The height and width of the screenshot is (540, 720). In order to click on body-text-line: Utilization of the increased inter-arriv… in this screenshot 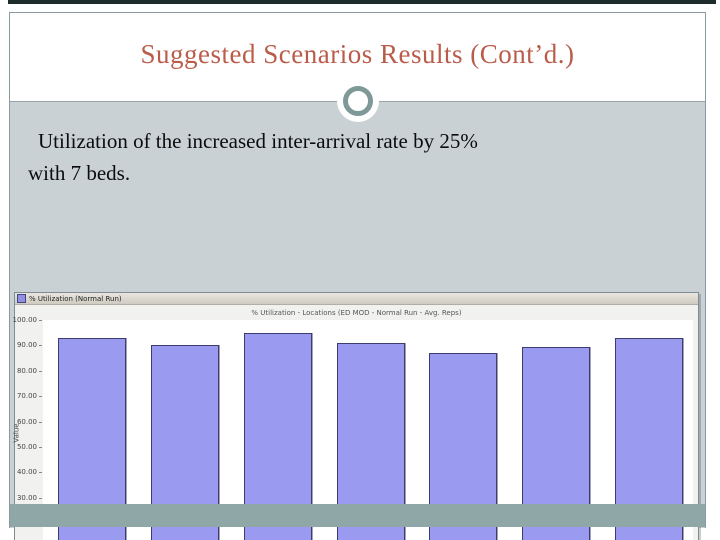, I will do `click(258, 141)`.